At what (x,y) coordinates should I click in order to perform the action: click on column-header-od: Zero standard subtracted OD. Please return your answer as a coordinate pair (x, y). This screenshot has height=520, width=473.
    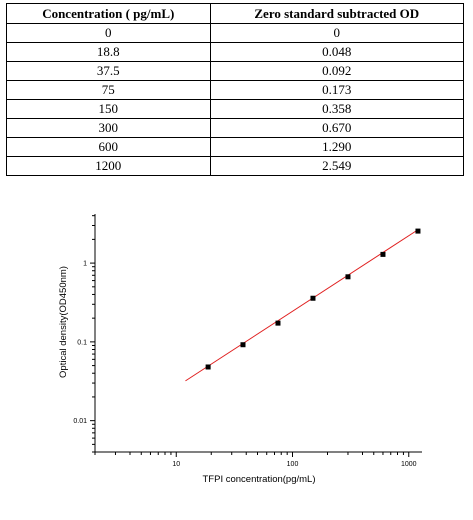
    Looking at the image, I should click on (337, 13).